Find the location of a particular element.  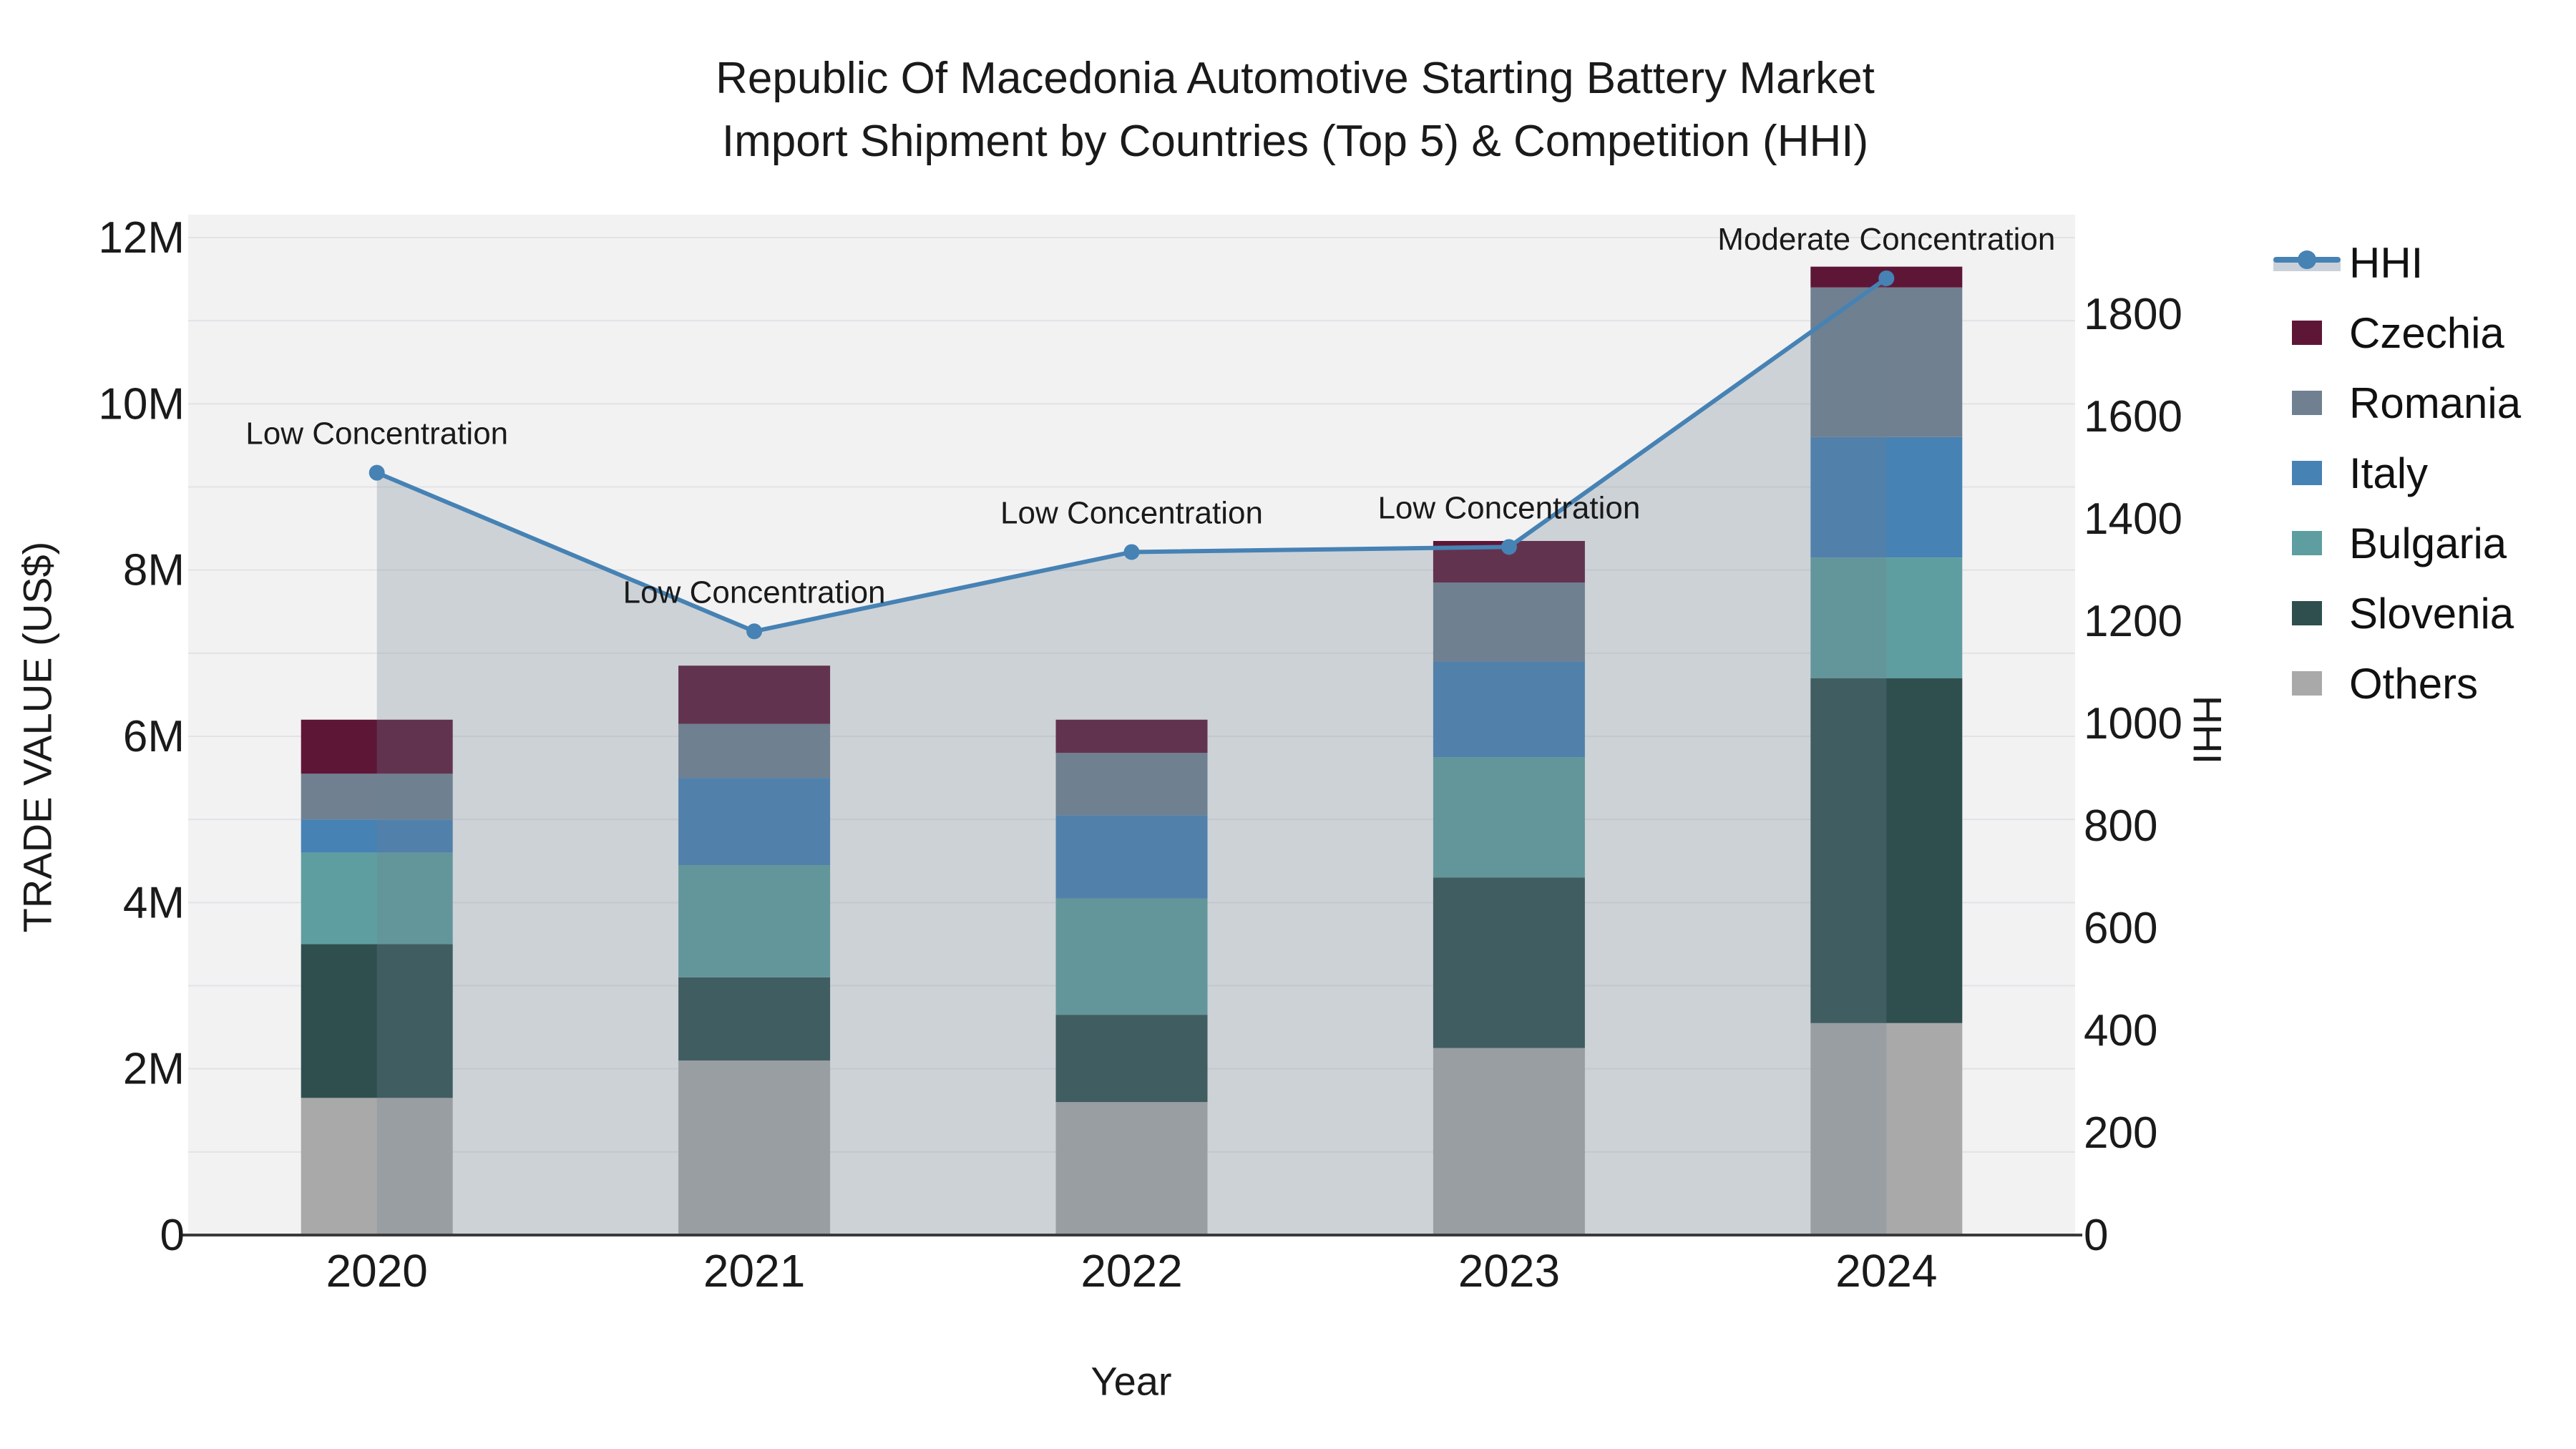

legend-item-romania: Romania is located at coordinates (2393, 403).